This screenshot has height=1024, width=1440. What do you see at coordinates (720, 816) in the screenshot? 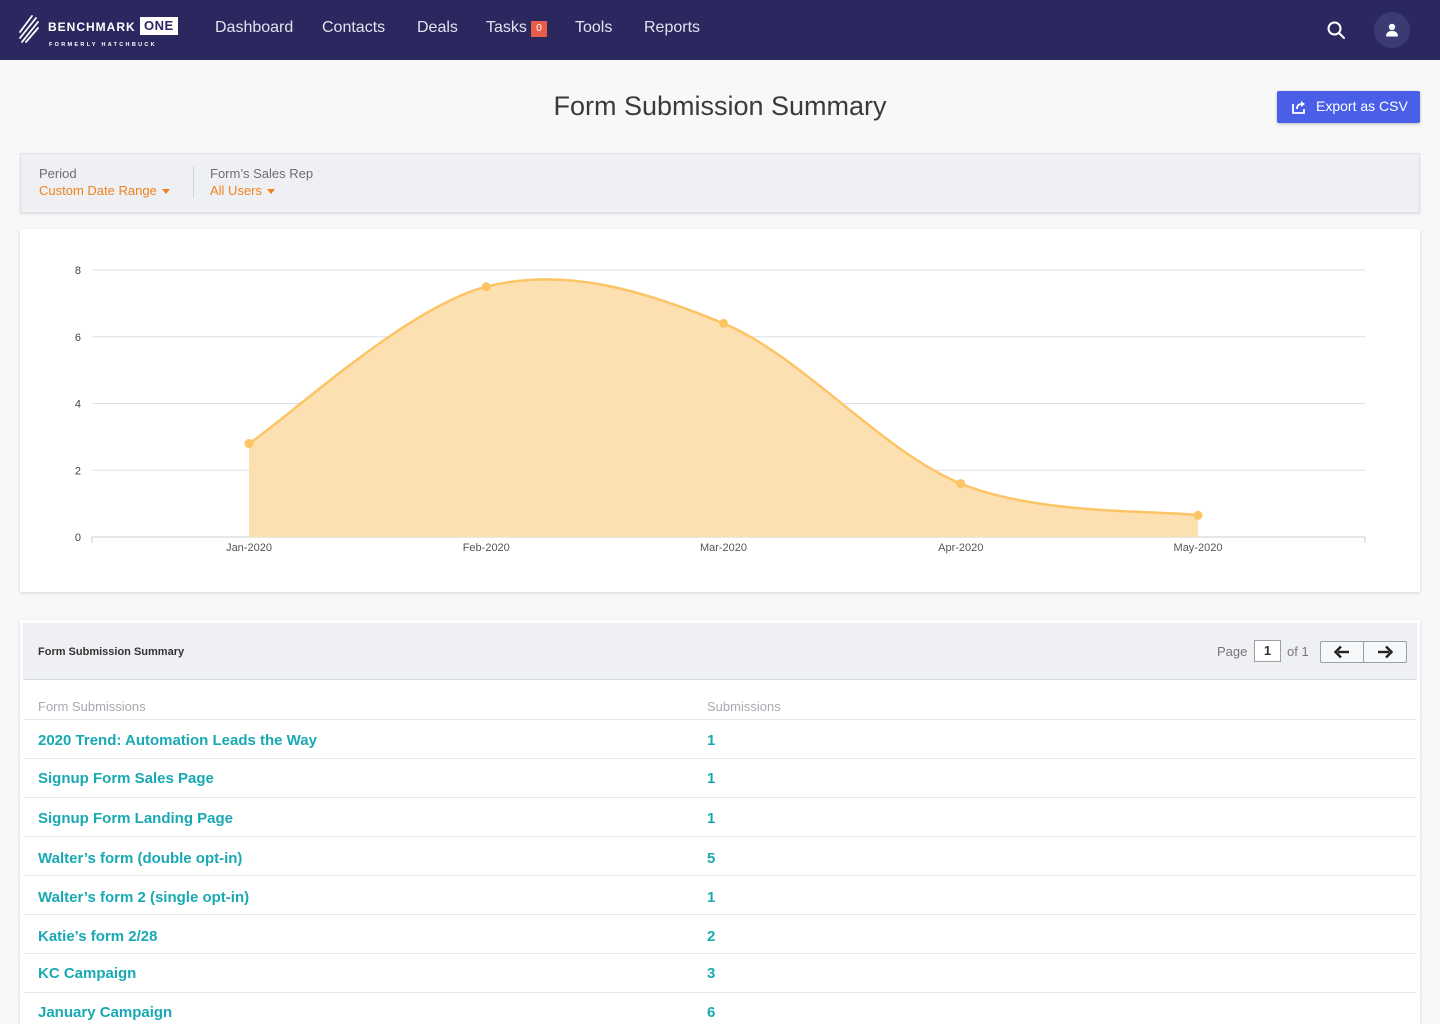
I see `table-row: Signup Form Landing Page 1` at bounding box center [720, 816].